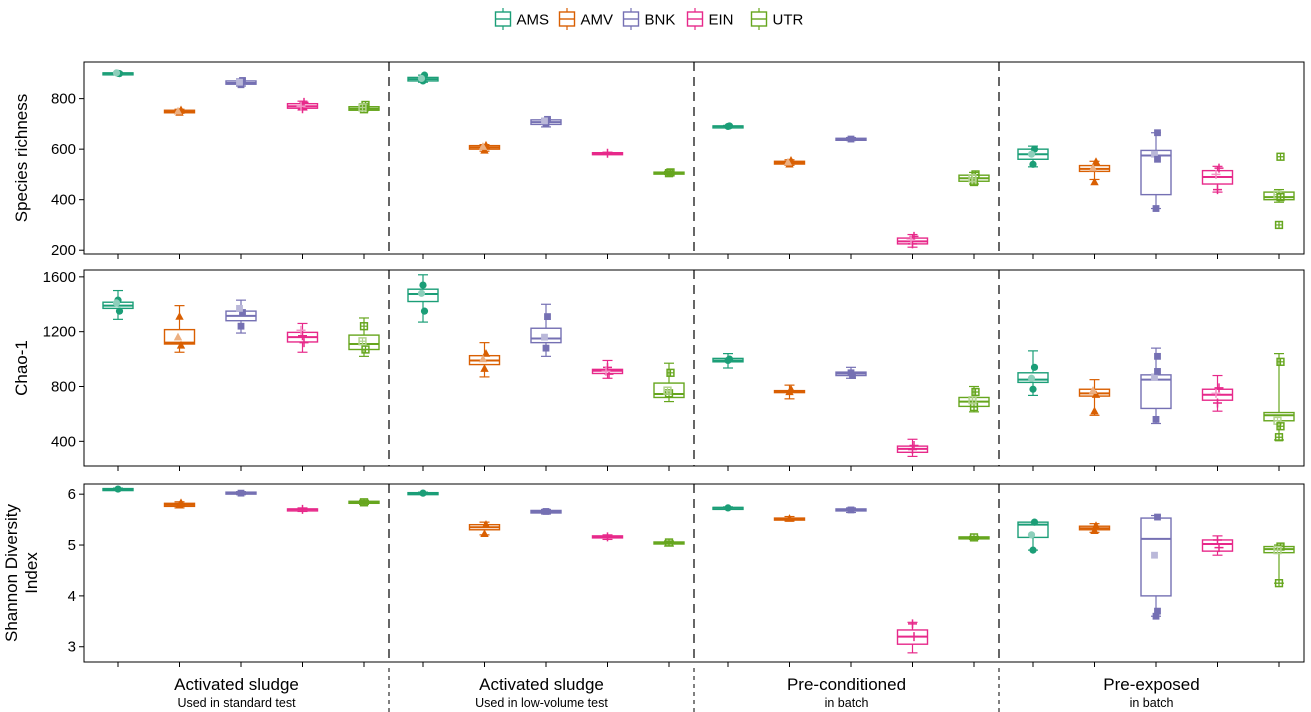 This screenshot has height=712, width=1311. Describe the element at coordinates (788, 20) in the screenshot. I see `legend-label: UTR` at that location.